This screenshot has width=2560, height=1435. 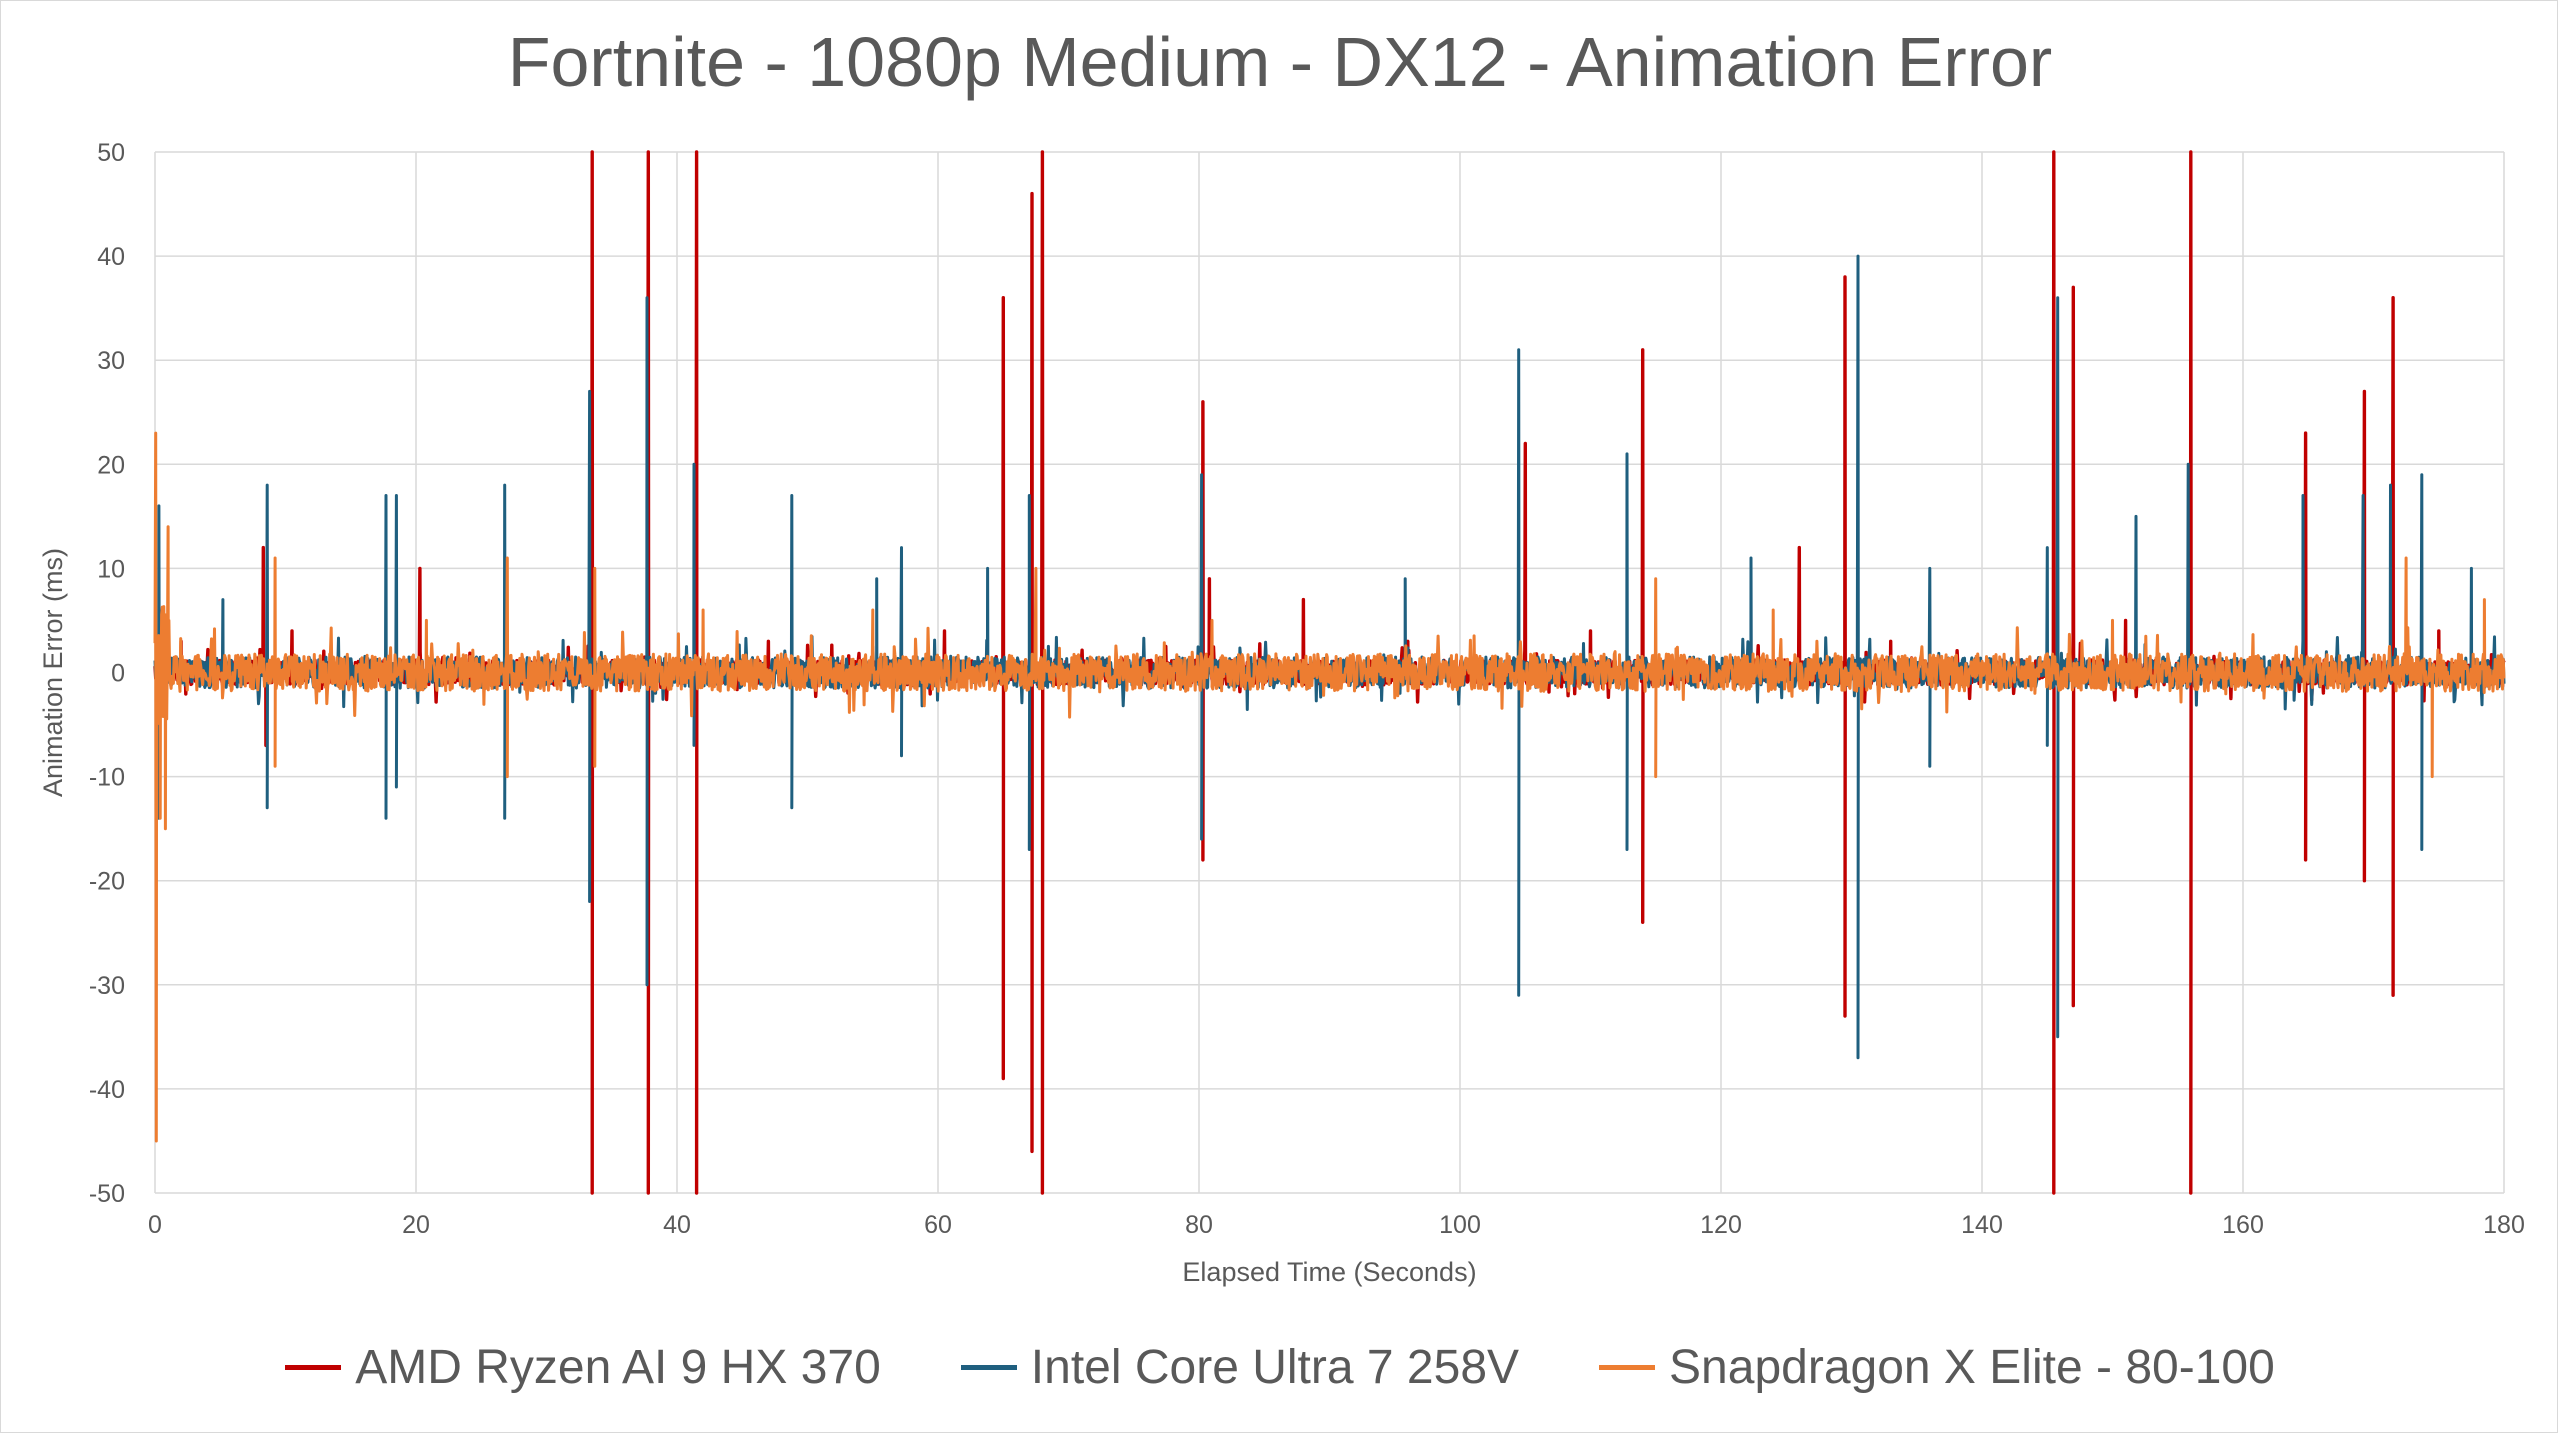 What do you see at coordinates (111, 153) in the screenshot?
I see `y-tick-label: 50` at bounding box center [111, 153].